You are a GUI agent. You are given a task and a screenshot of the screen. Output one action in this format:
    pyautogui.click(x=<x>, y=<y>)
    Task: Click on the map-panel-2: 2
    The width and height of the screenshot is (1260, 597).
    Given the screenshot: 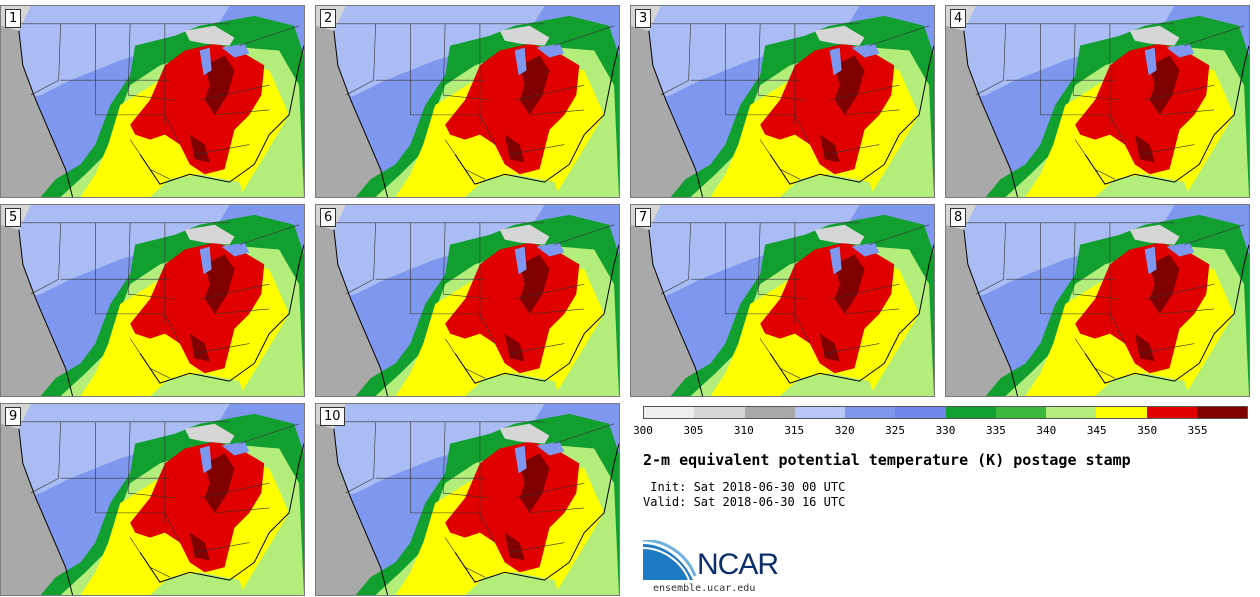 What is the action you would take?
    pyautogui.click(x=467, y=101)
    